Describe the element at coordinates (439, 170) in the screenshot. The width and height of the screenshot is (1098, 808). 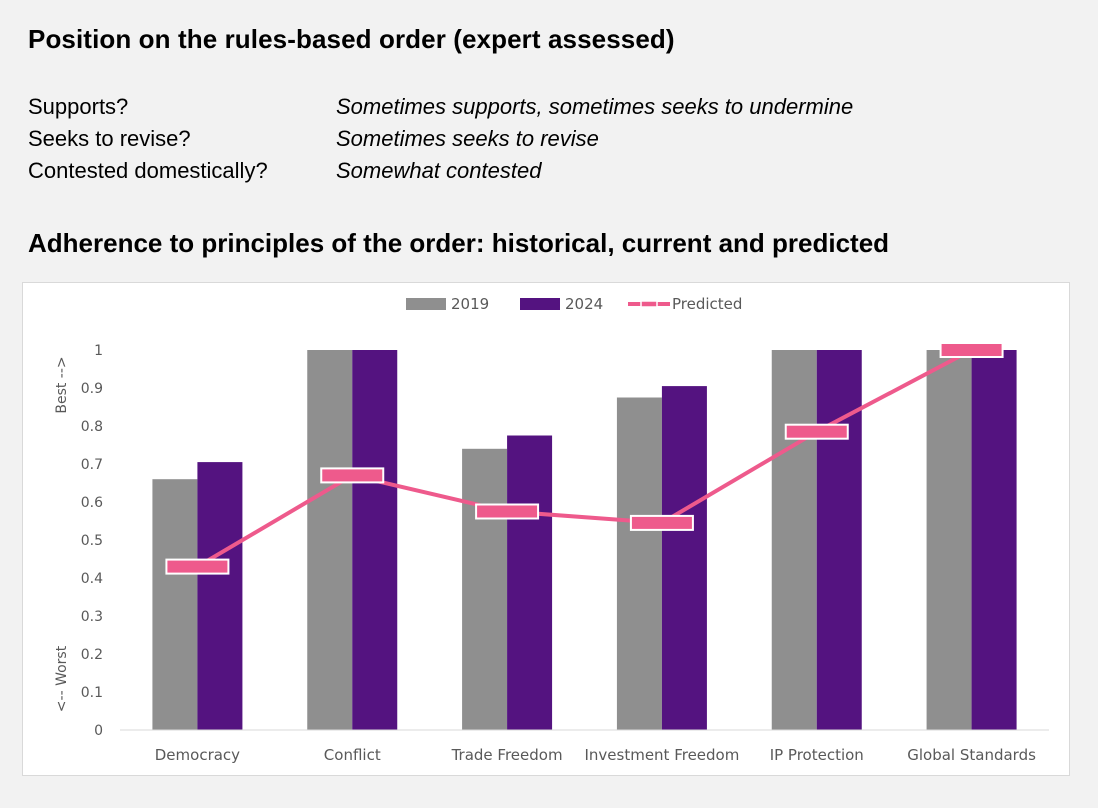
I see `position-value: Somewhat contested` at that location.